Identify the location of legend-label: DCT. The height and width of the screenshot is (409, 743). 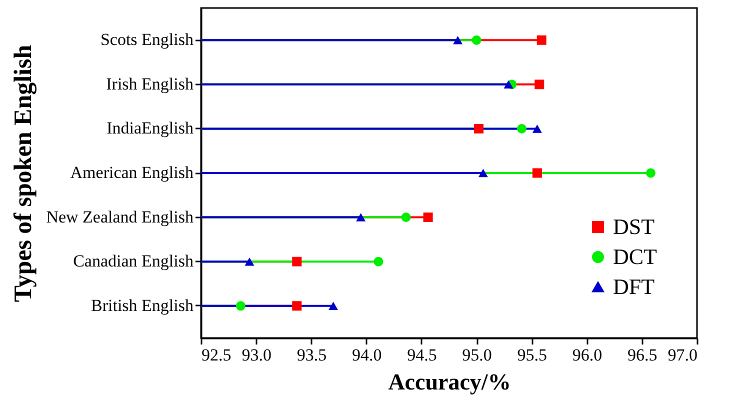
(635, 256).